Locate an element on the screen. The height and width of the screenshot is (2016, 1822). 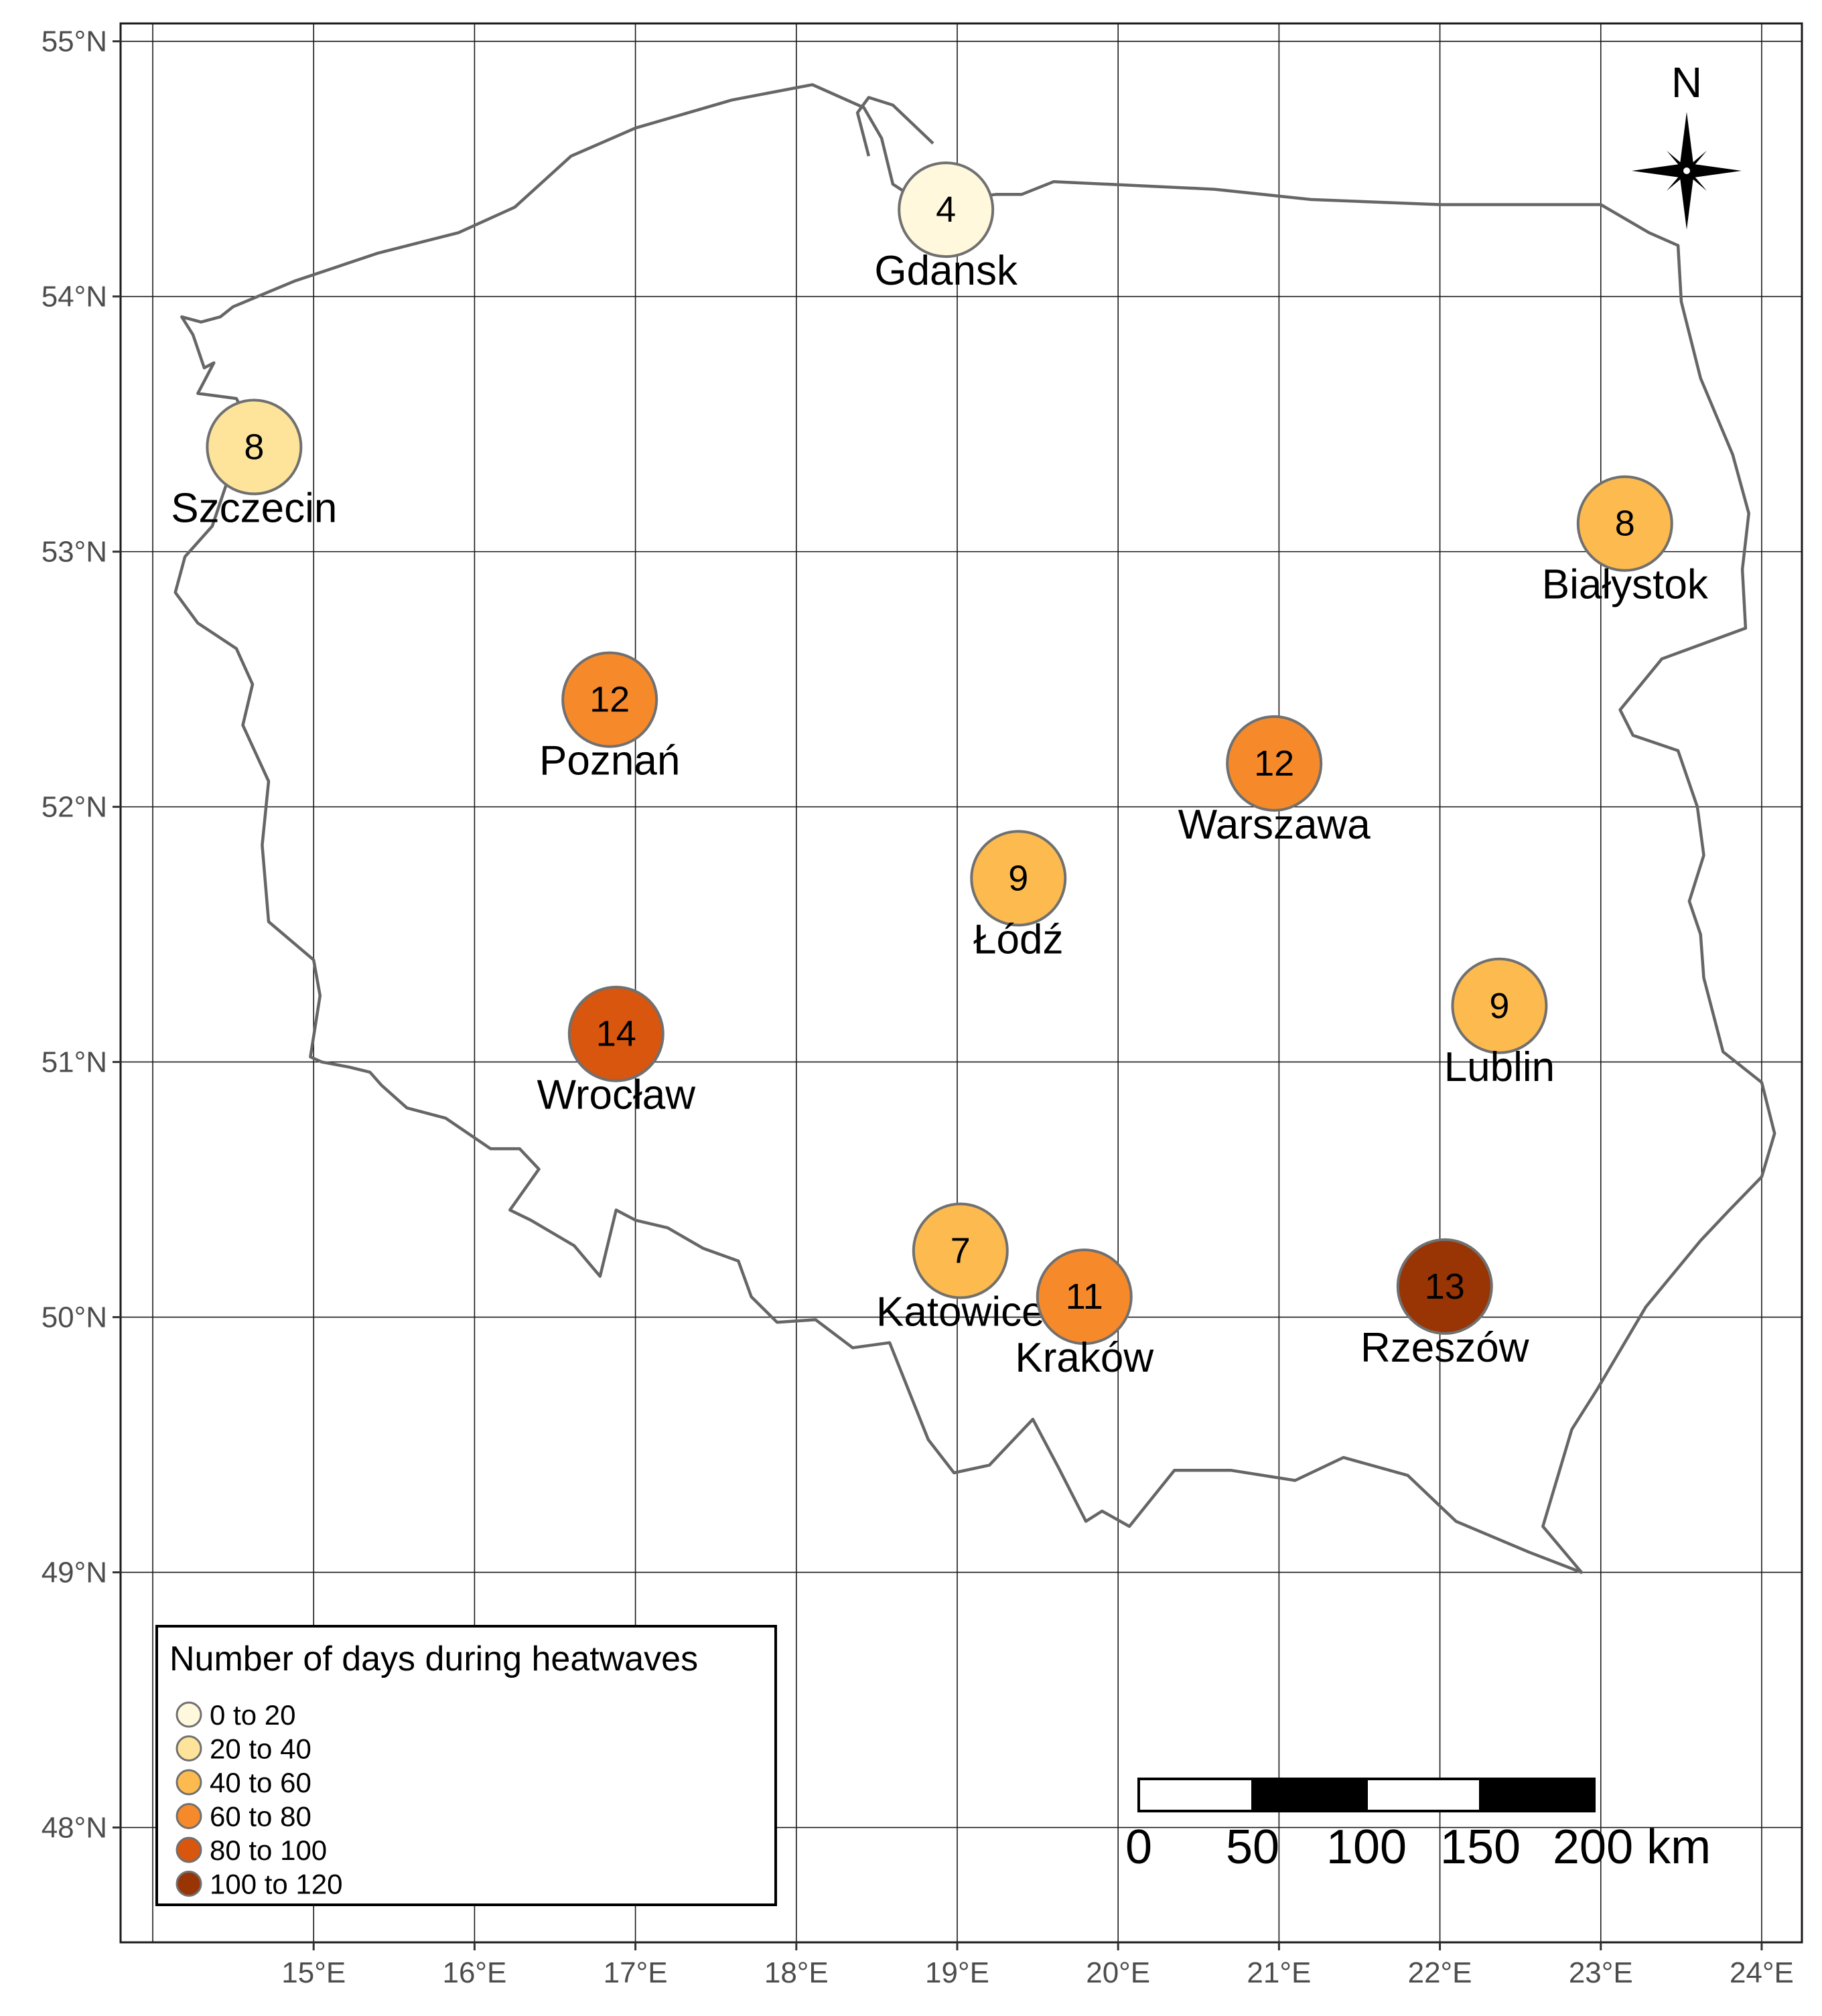
tick-label-lon: 19°E is located at coordinates (957, 1972).